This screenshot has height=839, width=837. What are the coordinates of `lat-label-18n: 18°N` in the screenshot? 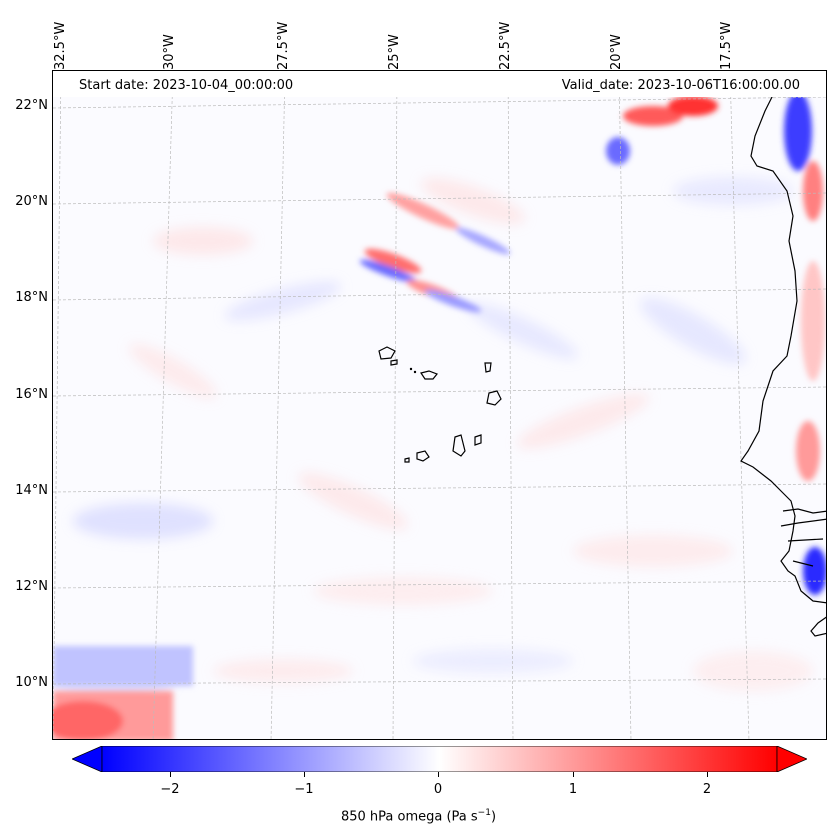 It's located at (31, 297).